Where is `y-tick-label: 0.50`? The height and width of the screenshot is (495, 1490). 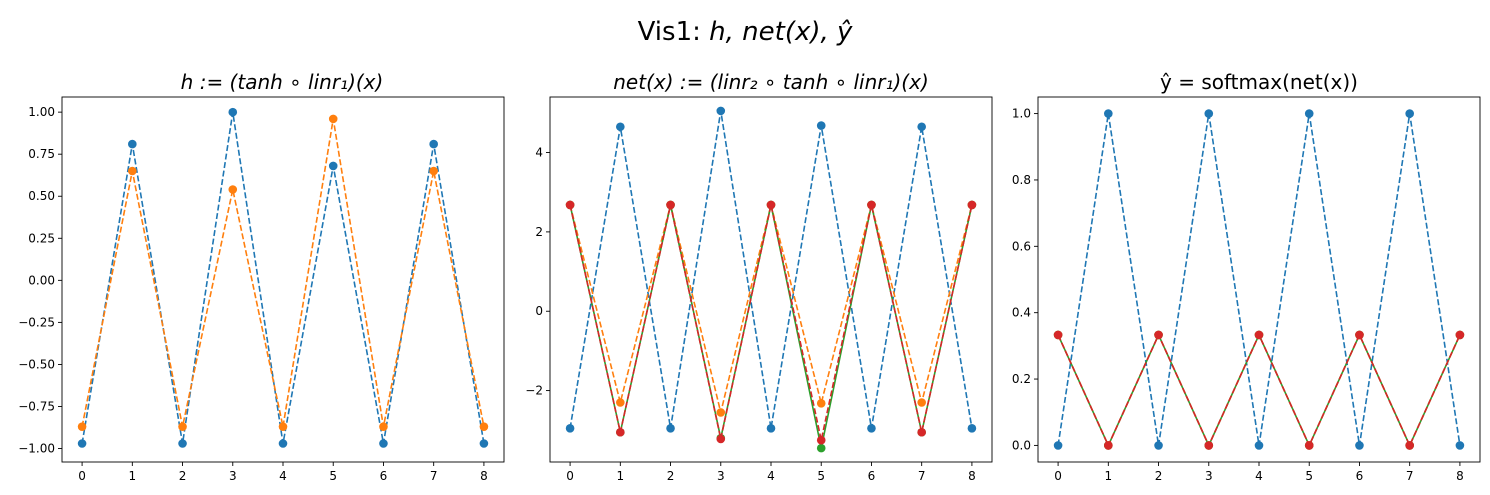 y-tick-label: 0.50 is located at coordinates (41, 196).